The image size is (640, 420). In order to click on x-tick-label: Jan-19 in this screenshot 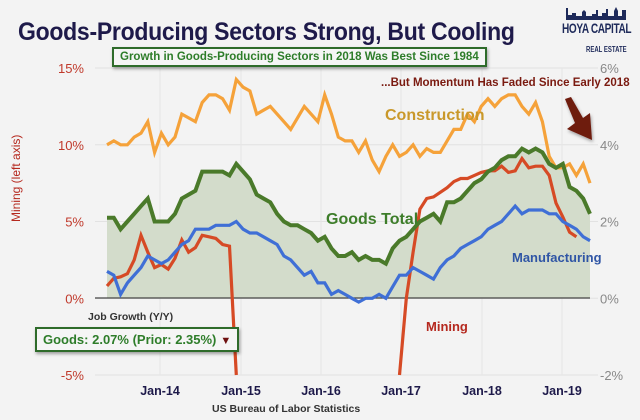, I will do `click(562, 391)`.